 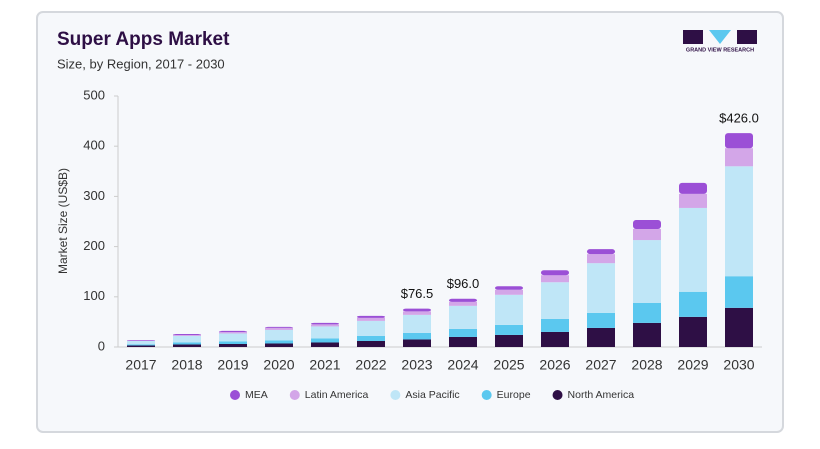 What do you see at coordinates (432, 395) in the screenshot?
I see `legend-label: Asia Pacific` at bounding box center [432, 395].